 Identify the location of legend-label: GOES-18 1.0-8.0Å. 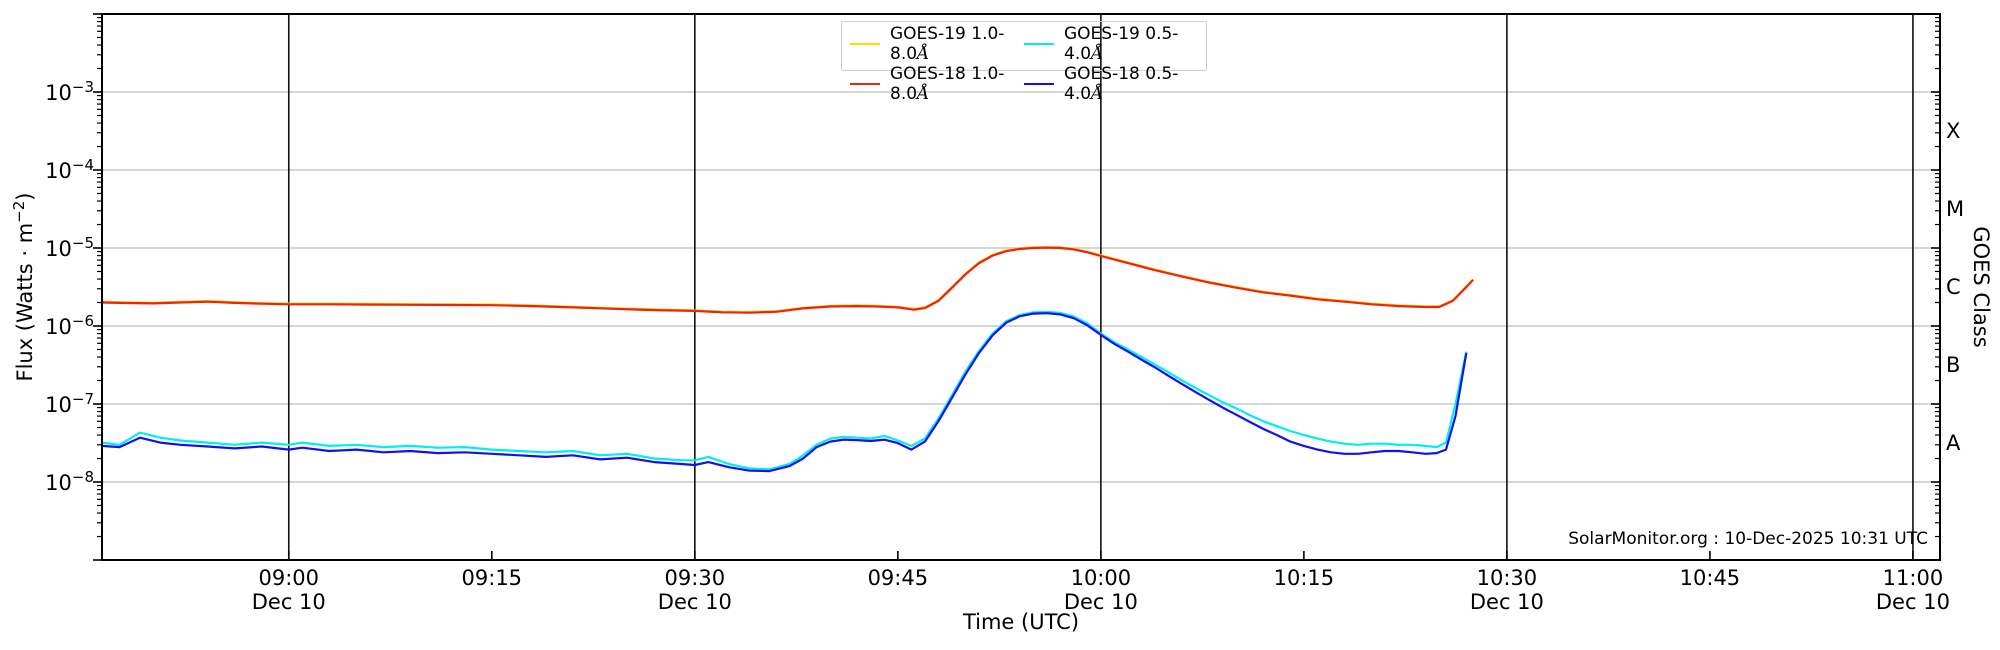
(947, 84).